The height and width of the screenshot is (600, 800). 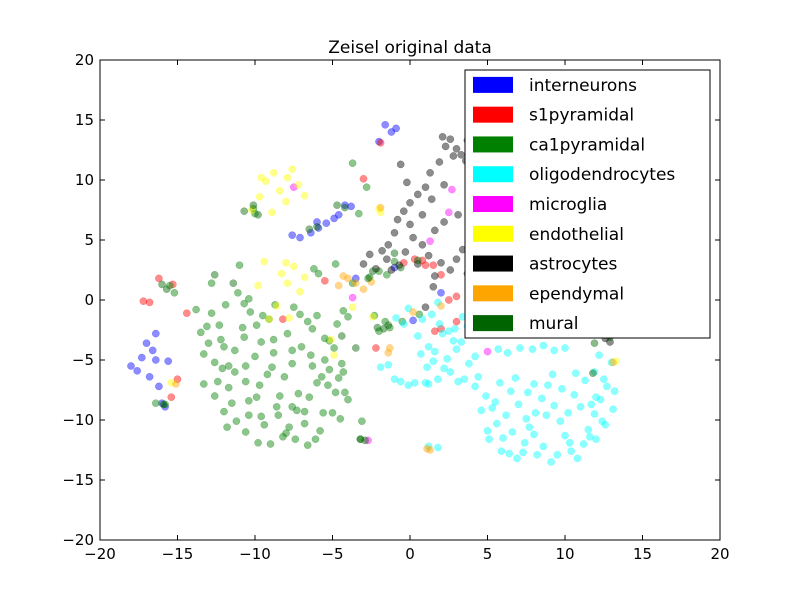 What do you see at coordinates (84, 180) in the screenshot?
I see `y-tick-label-6: 10` at bounding box center [84, 180].